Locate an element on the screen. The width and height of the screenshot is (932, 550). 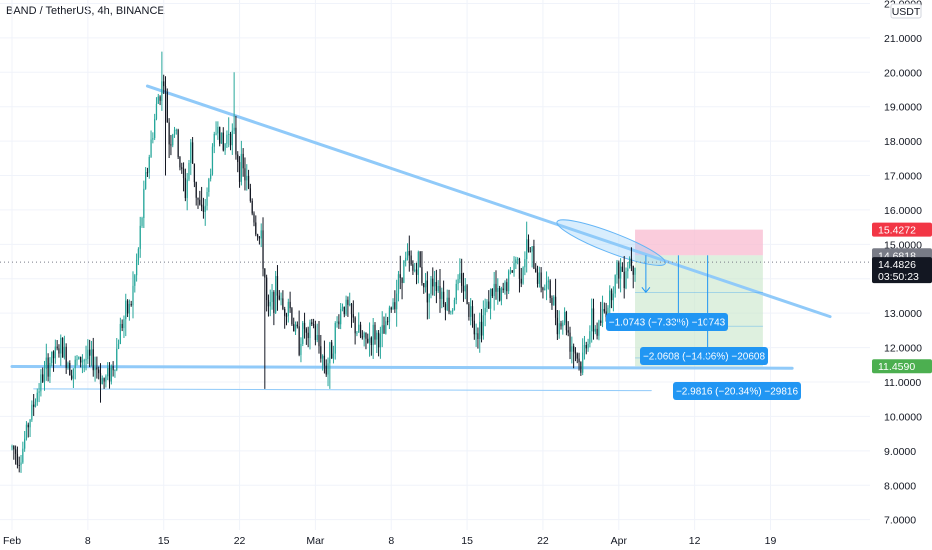
currency-label: USDT is located at coordinates (906, 12).